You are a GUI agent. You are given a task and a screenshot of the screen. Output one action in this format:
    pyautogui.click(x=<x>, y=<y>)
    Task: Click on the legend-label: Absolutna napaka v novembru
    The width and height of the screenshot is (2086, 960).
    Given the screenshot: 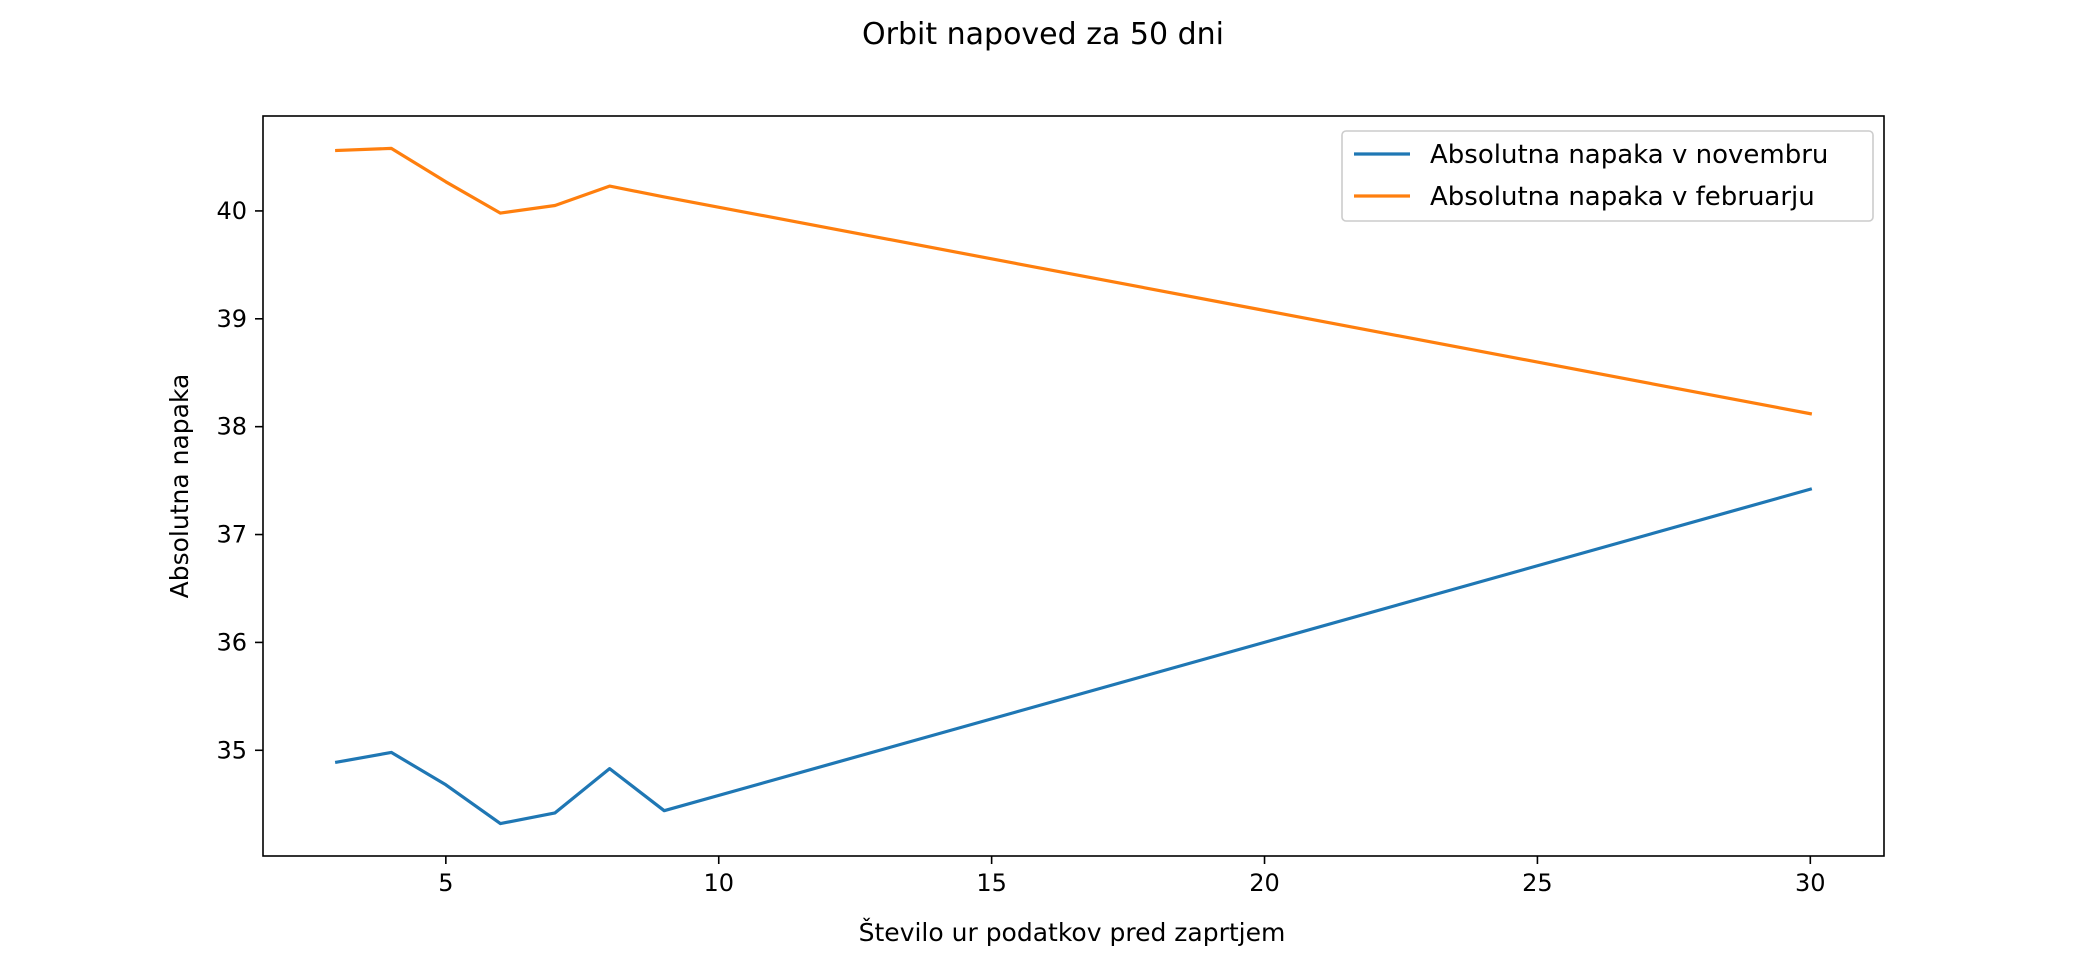 What is the action you would take?
    pyautogui.click(x=1629, y=155)
    